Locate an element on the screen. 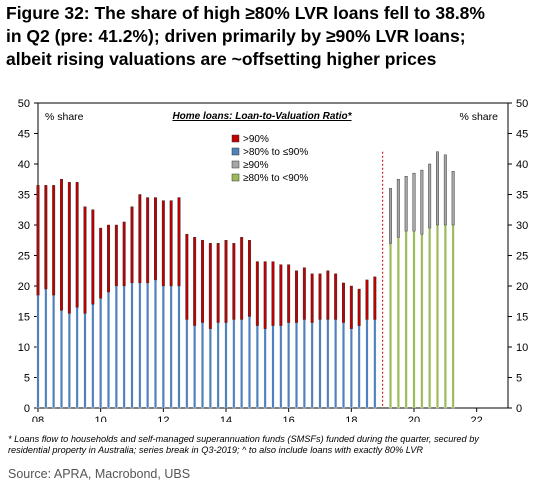 Image resolution: width=544 pixels, height=496 pixels. y-tick-label-right: 45 is located at coordinates (522, 135).